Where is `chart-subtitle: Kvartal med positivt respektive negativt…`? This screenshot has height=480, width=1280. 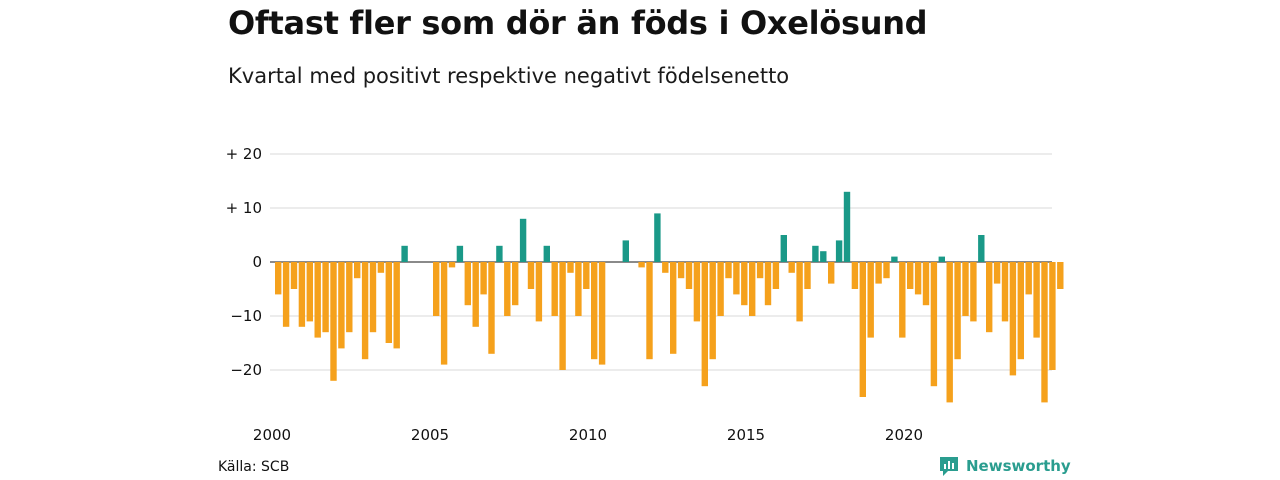
chart-subtitle: Kvartal med positivt respektive negativt… is located at coordinates (509, 76).